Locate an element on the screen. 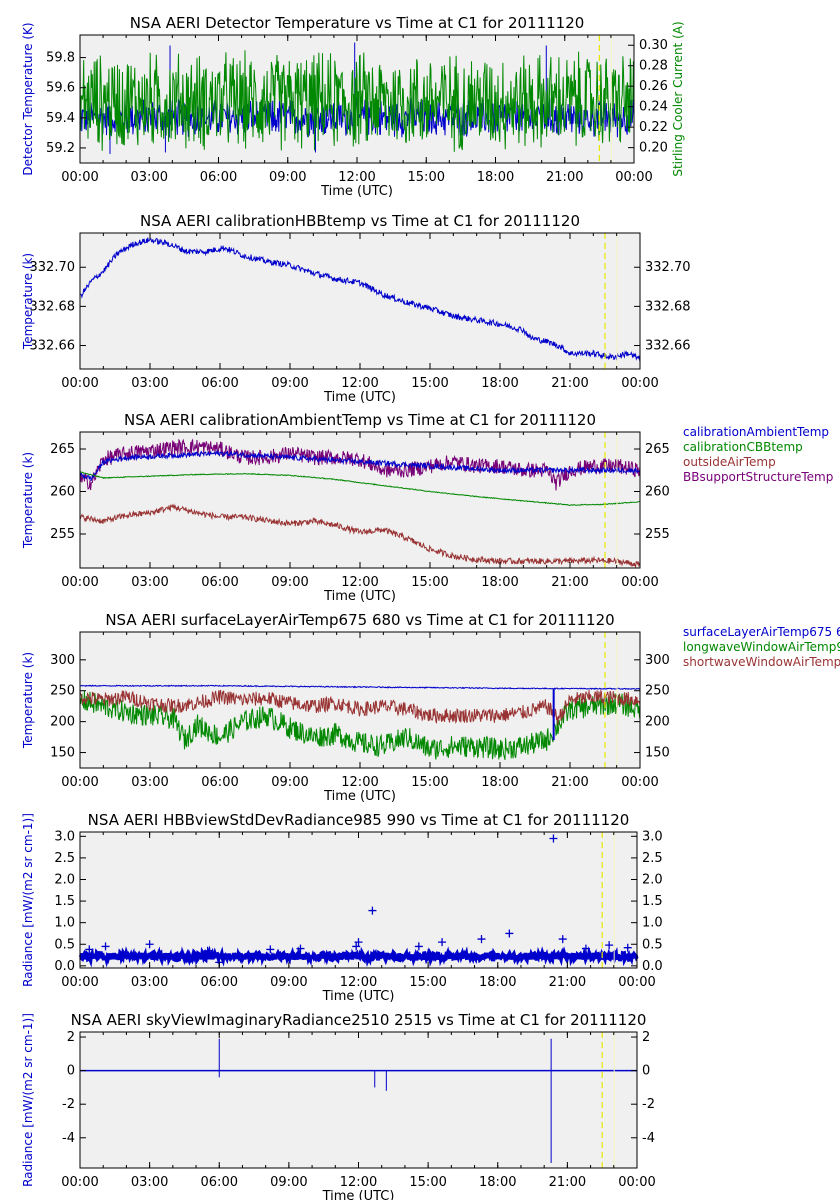  y-tick-label: 332.66 is located at coordinates (53, 346).